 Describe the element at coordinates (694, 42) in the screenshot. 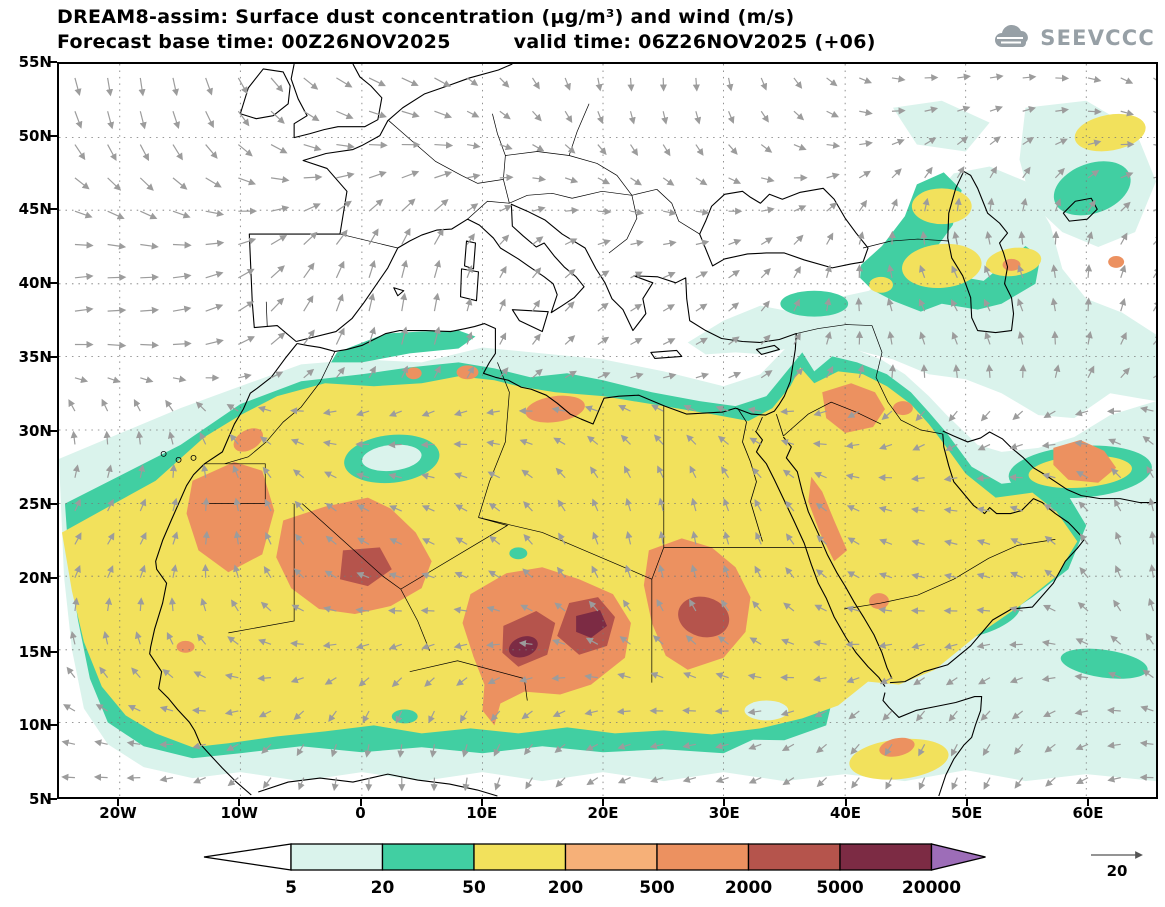

I see `valid-time: valid time: 06Z26NOV2025 (+06)` at that location.